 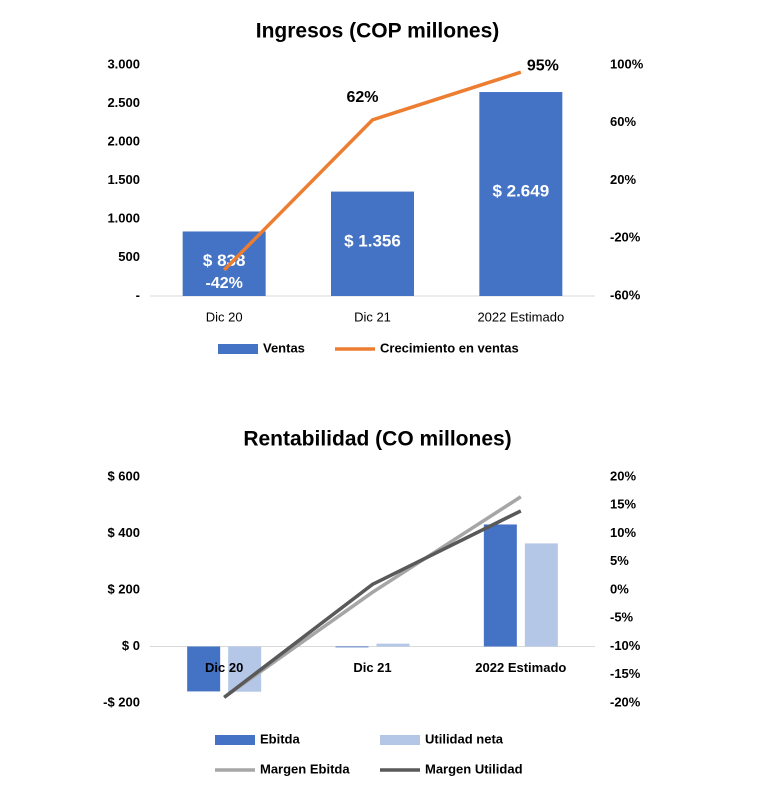 I want to click on y2-tick-label: -10%, so click(x=625, y=645).